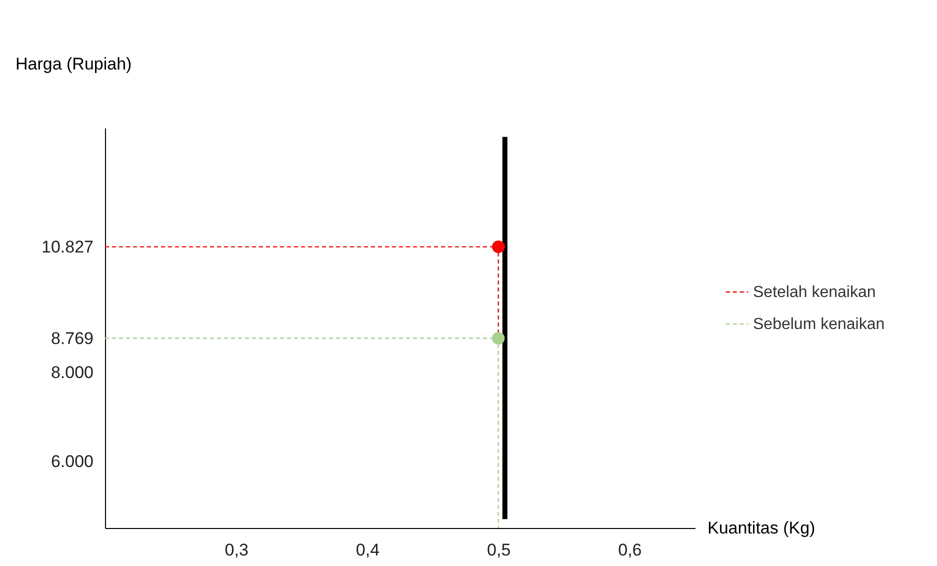 This screenshot has height=566, width=937. I want to click on x-tick-label: 0,4, so click(368, 550).